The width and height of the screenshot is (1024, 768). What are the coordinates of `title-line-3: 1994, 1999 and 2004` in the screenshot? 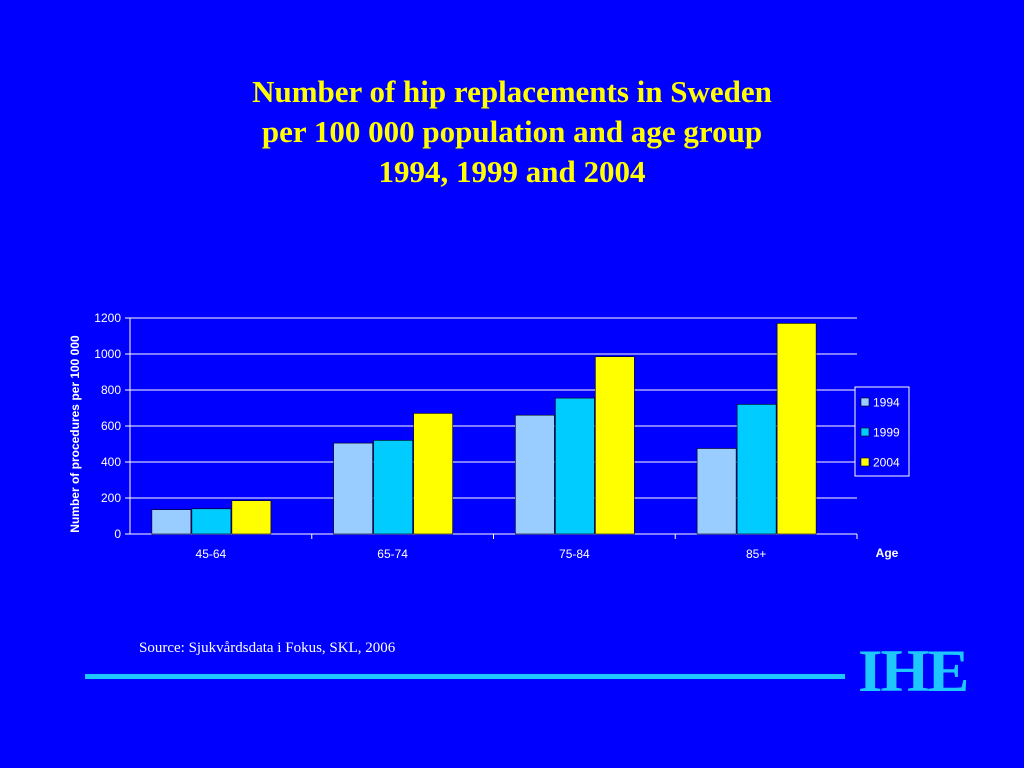 It's located at (512, 171).